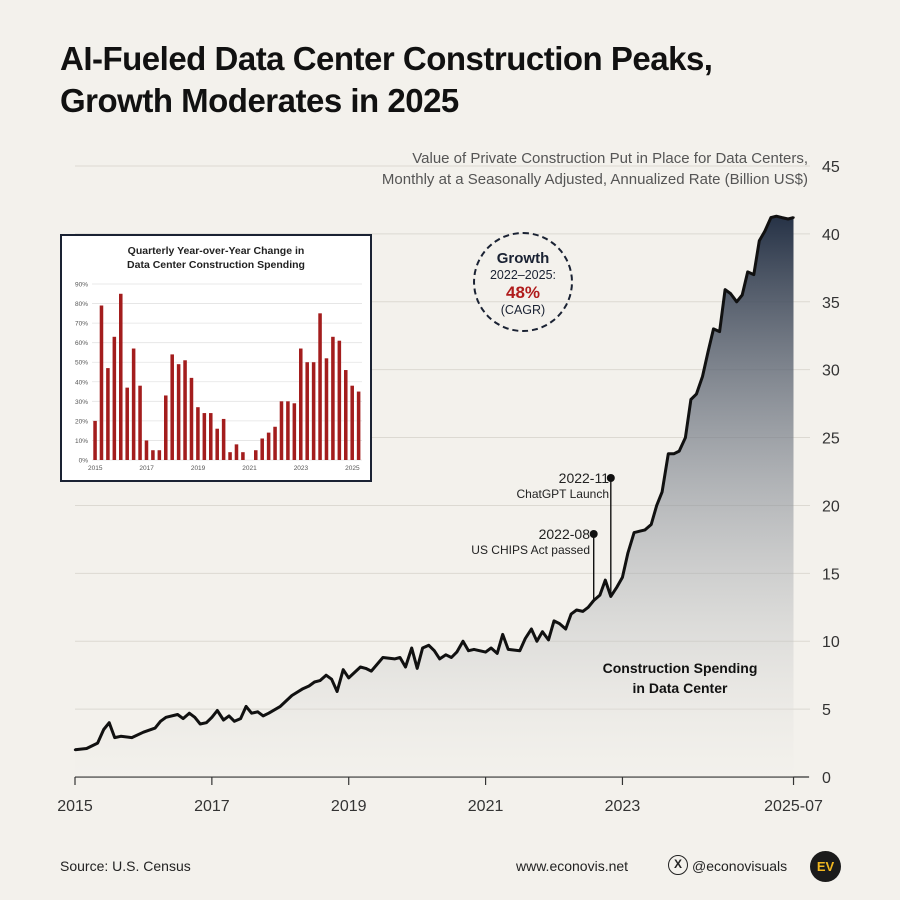  I want to click on area-label-line-2: in Data Center, so click(680, 688).